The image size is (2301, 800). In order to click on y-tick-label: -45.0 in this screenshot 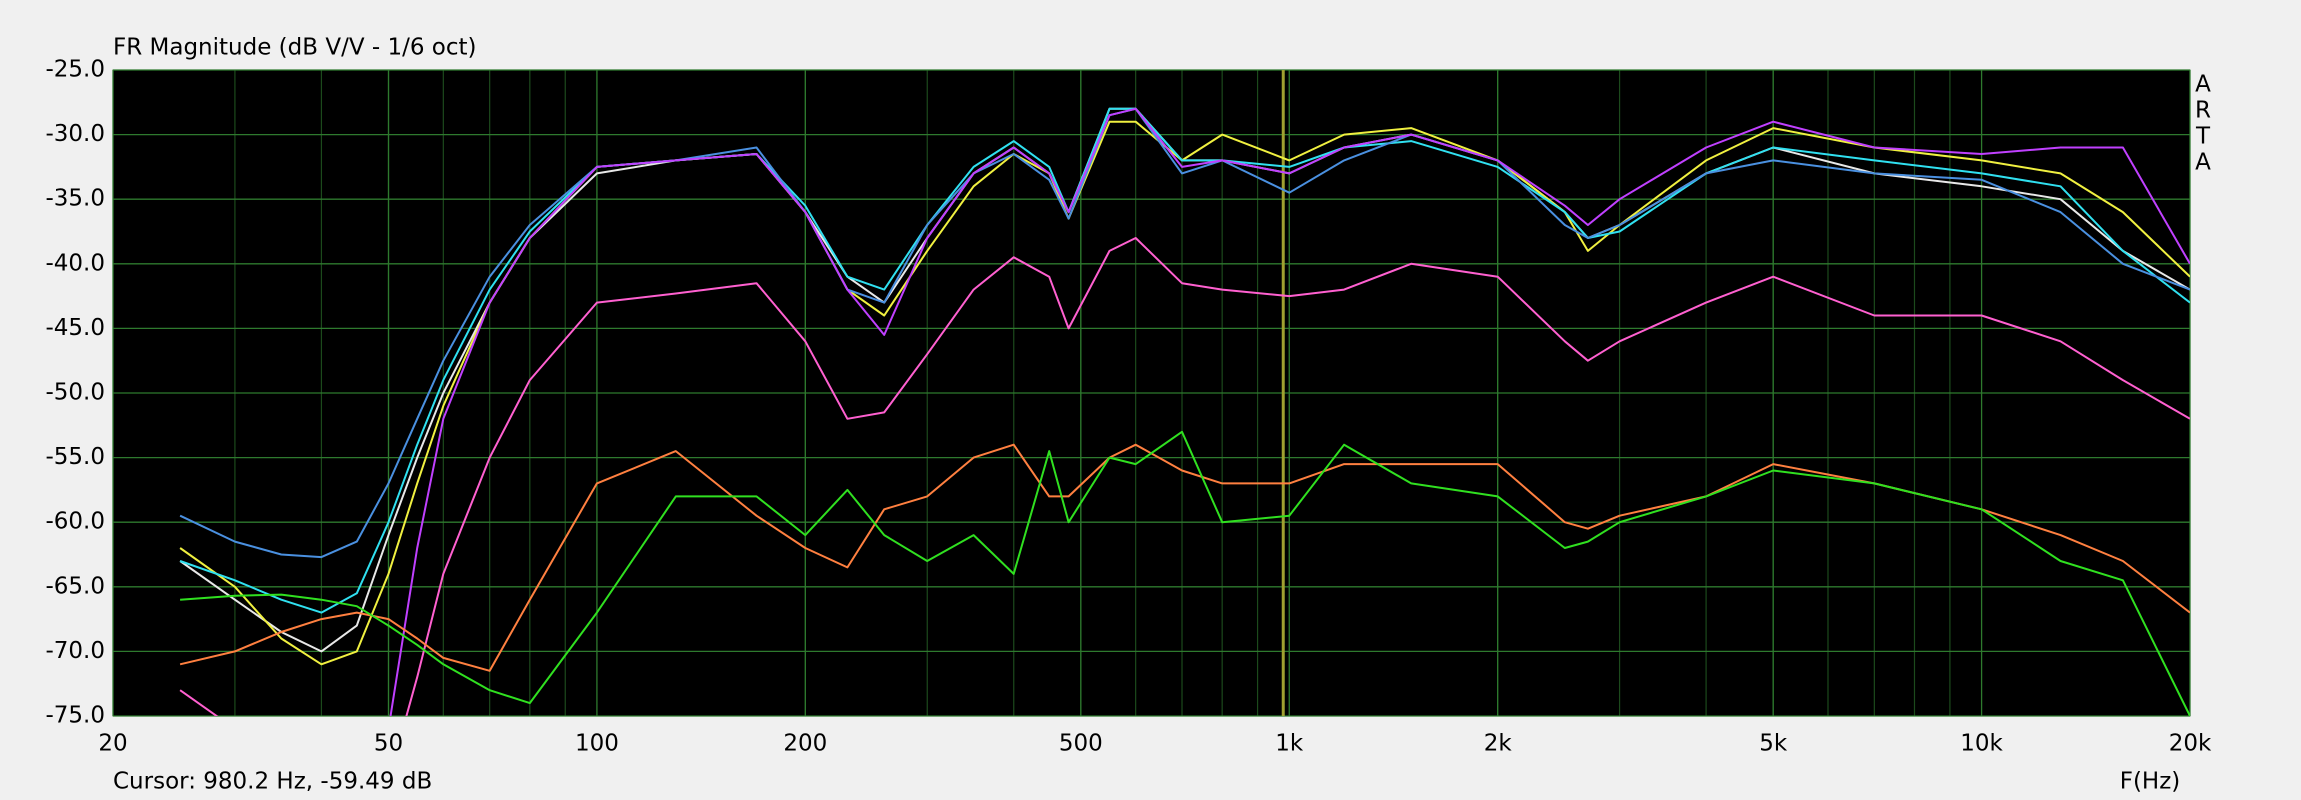, I will do `click(75, 328)`.